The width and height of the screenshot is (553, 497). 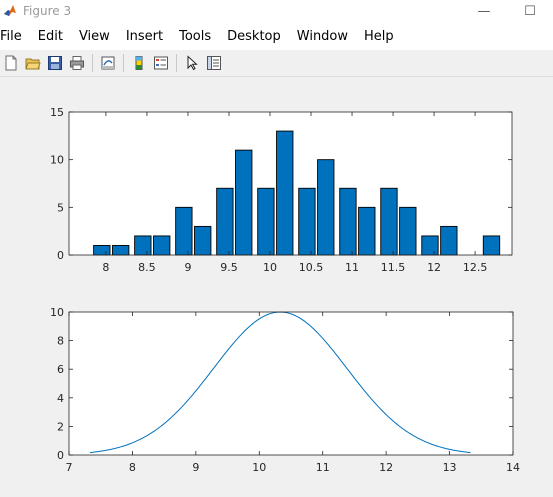 What do you see at coordinates (11, 63) in the screenshot?
I see `new-figure-icon` at bounding box center [11, 63].